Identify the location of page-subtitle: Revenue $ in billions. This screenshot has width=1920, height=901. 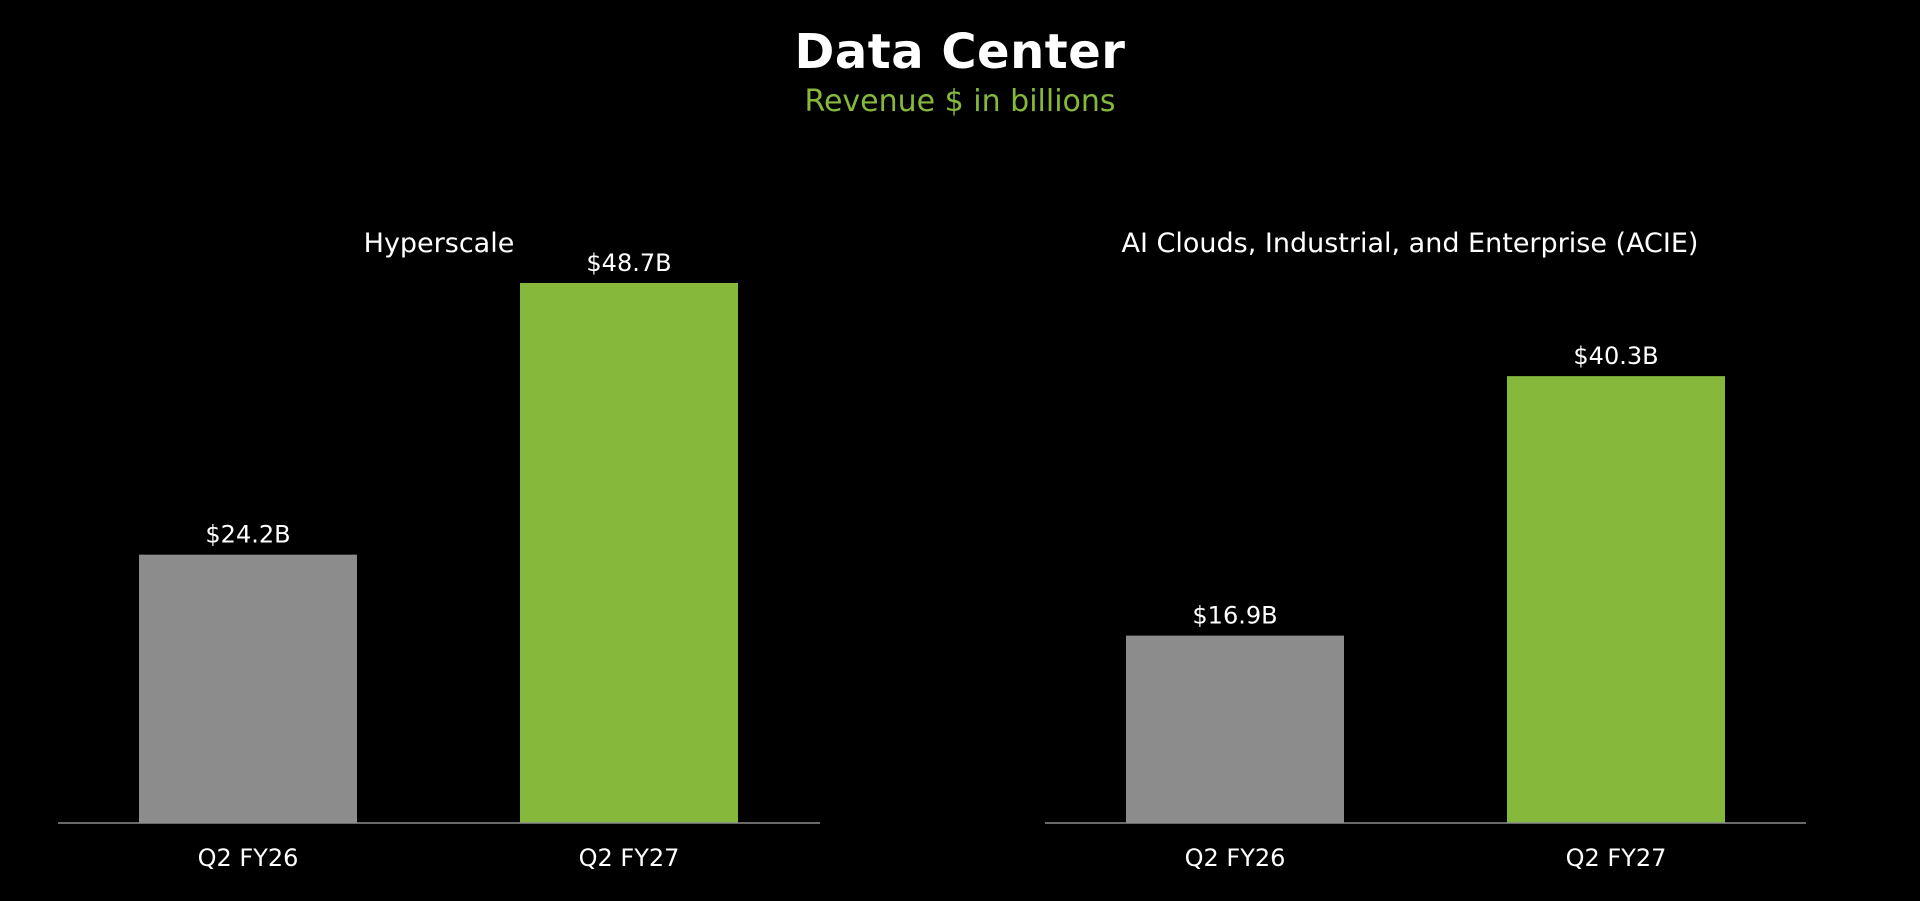
(960, 101).